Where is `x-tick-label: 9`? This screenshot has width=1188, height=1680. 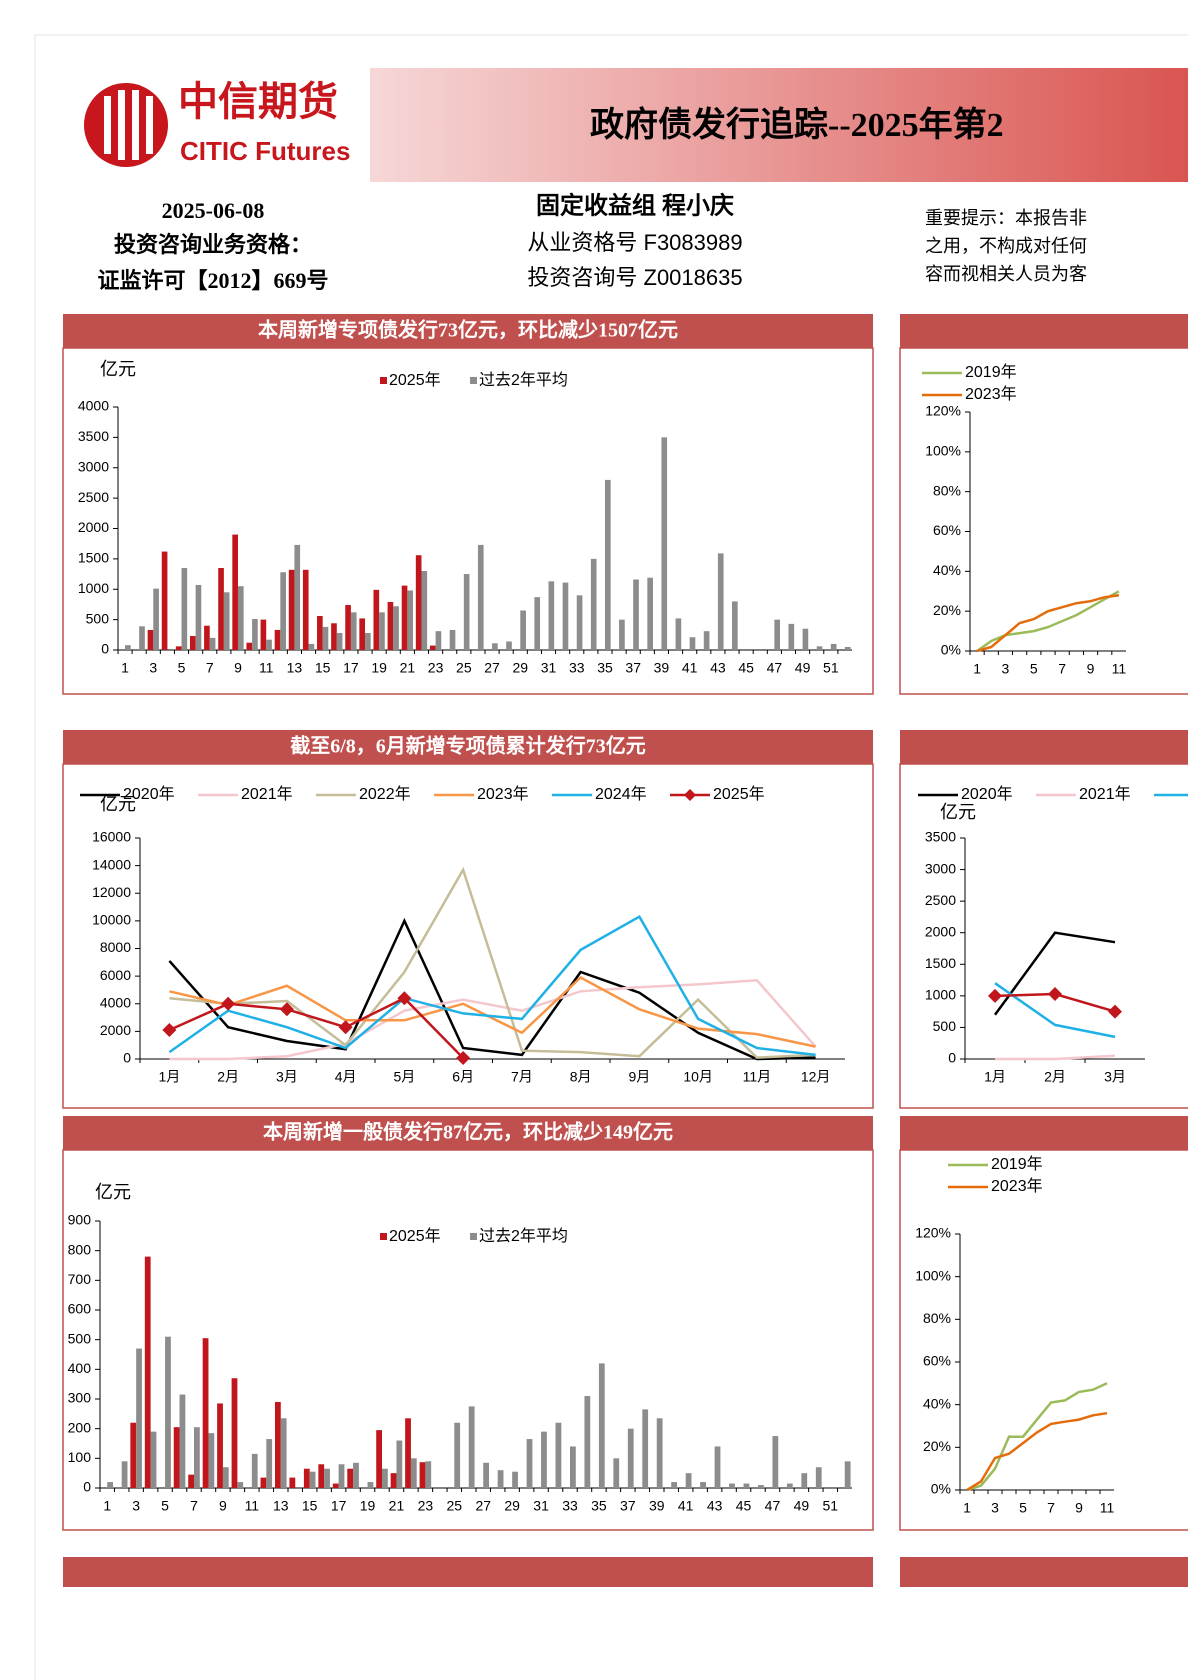 x-tick-label: 9 is located at coordinates (1091, 669).